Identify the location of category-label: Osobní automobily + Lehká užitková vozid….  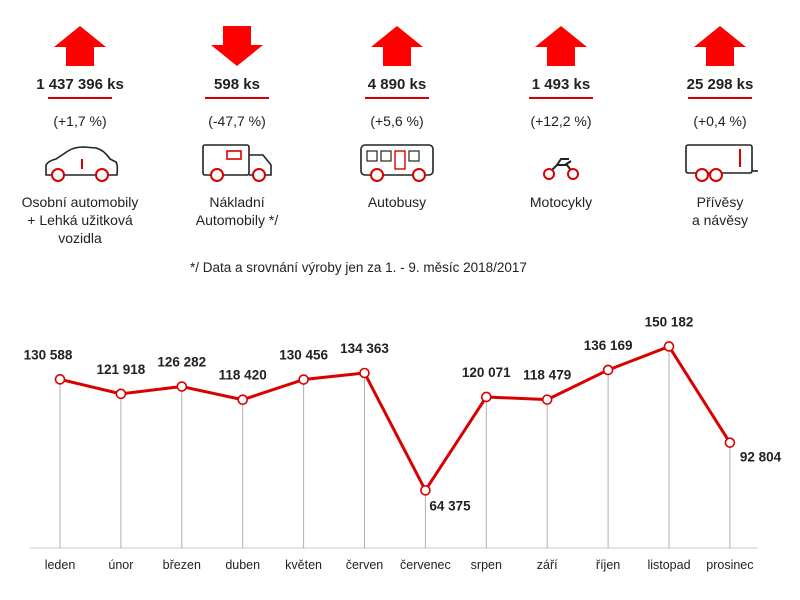
(80, 220).